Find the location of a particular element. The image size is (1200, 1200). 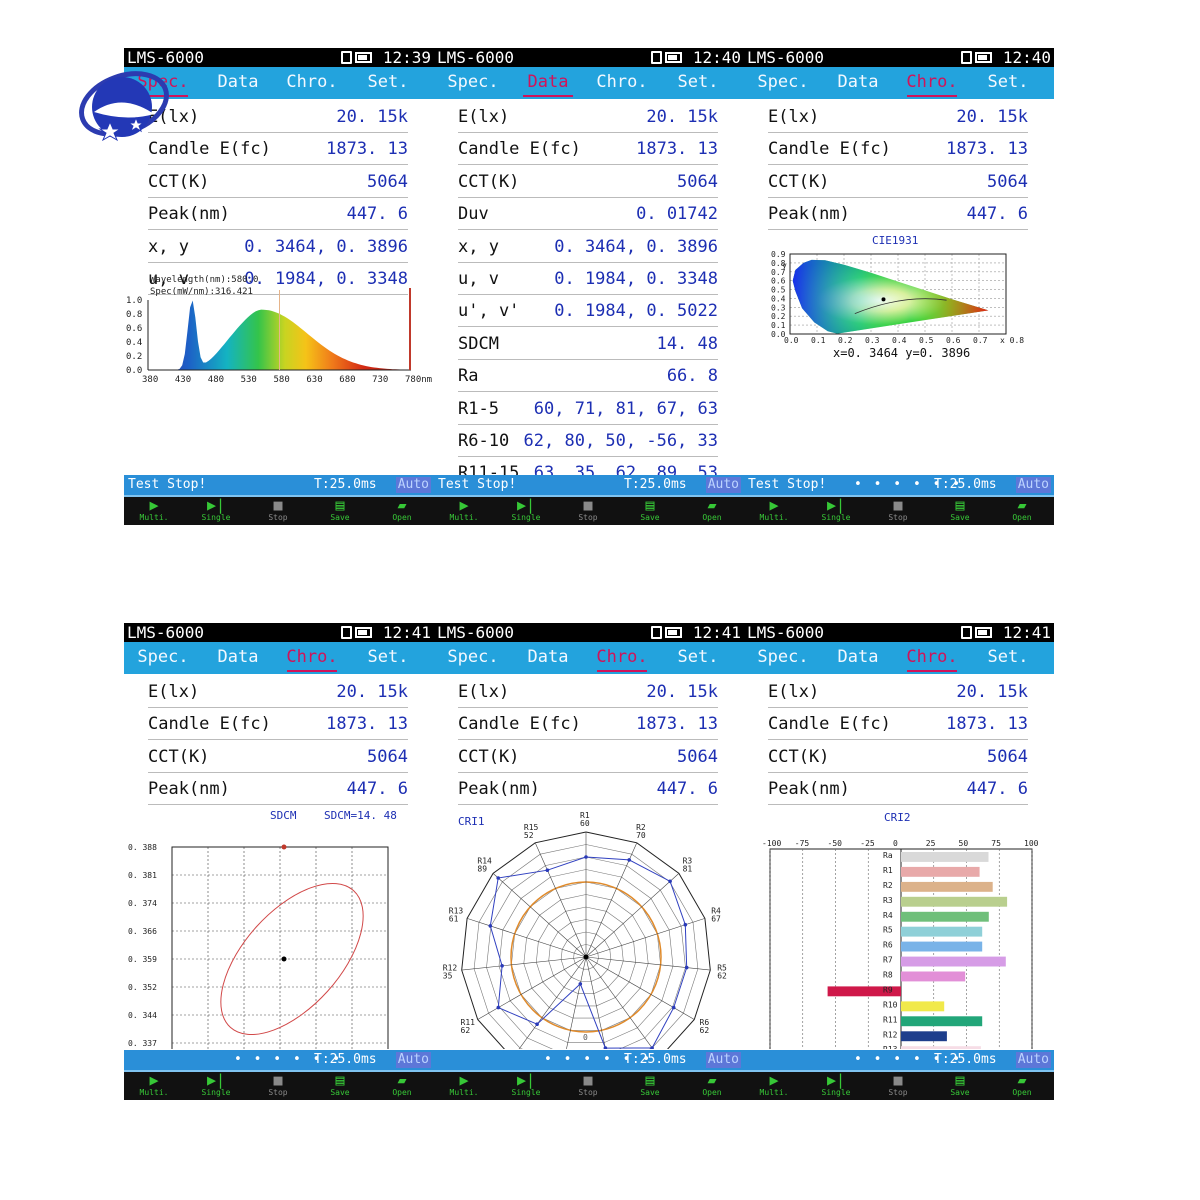

row-value: 1873. 13 is located at coordinates (677, 724).